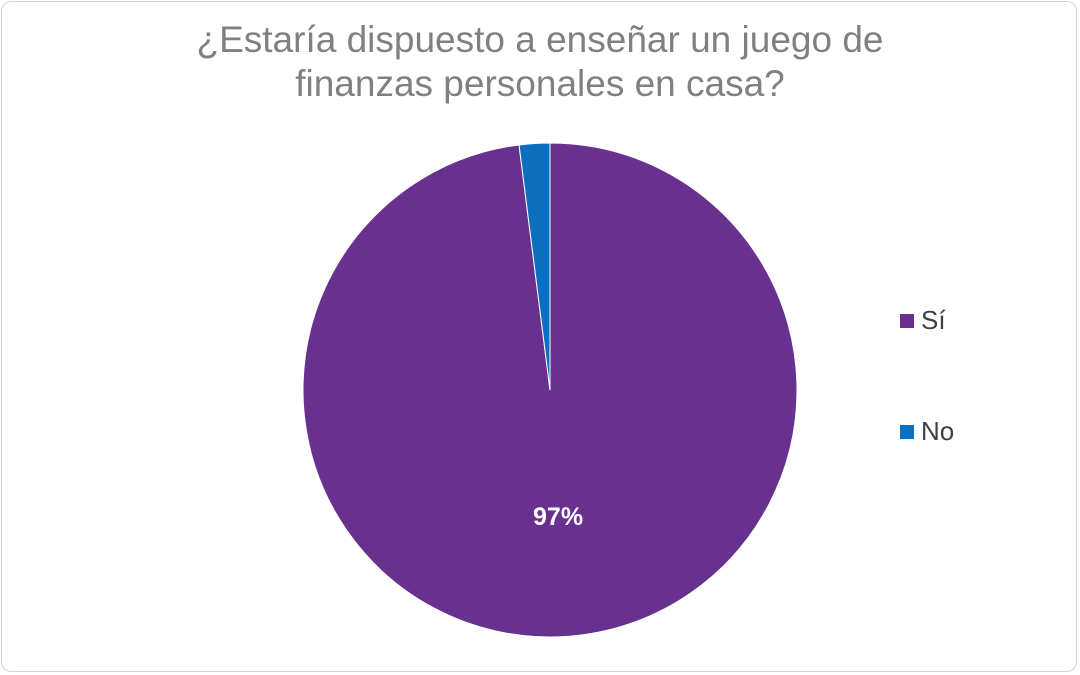 This screenshot has width=1080, height=675. I want to click on legend-swatch-si, so click(907, 320).